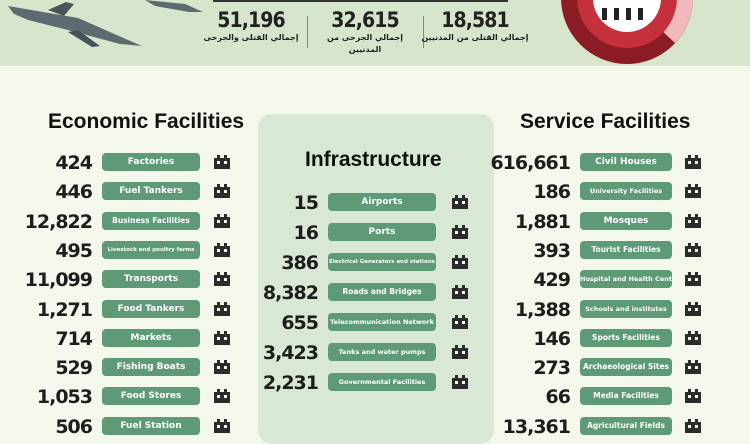 The height and width of the screenshot is (444, 750). I want to click on factory-icon, so click(222, 162).